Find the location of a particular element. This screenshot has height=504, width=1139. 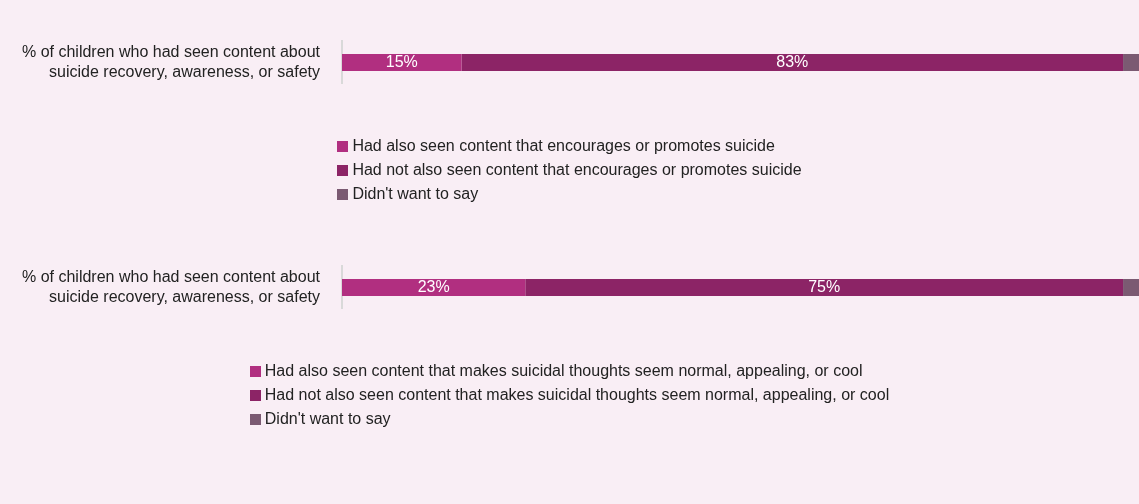

data-label: 75% is located at coordinates (824, 286).